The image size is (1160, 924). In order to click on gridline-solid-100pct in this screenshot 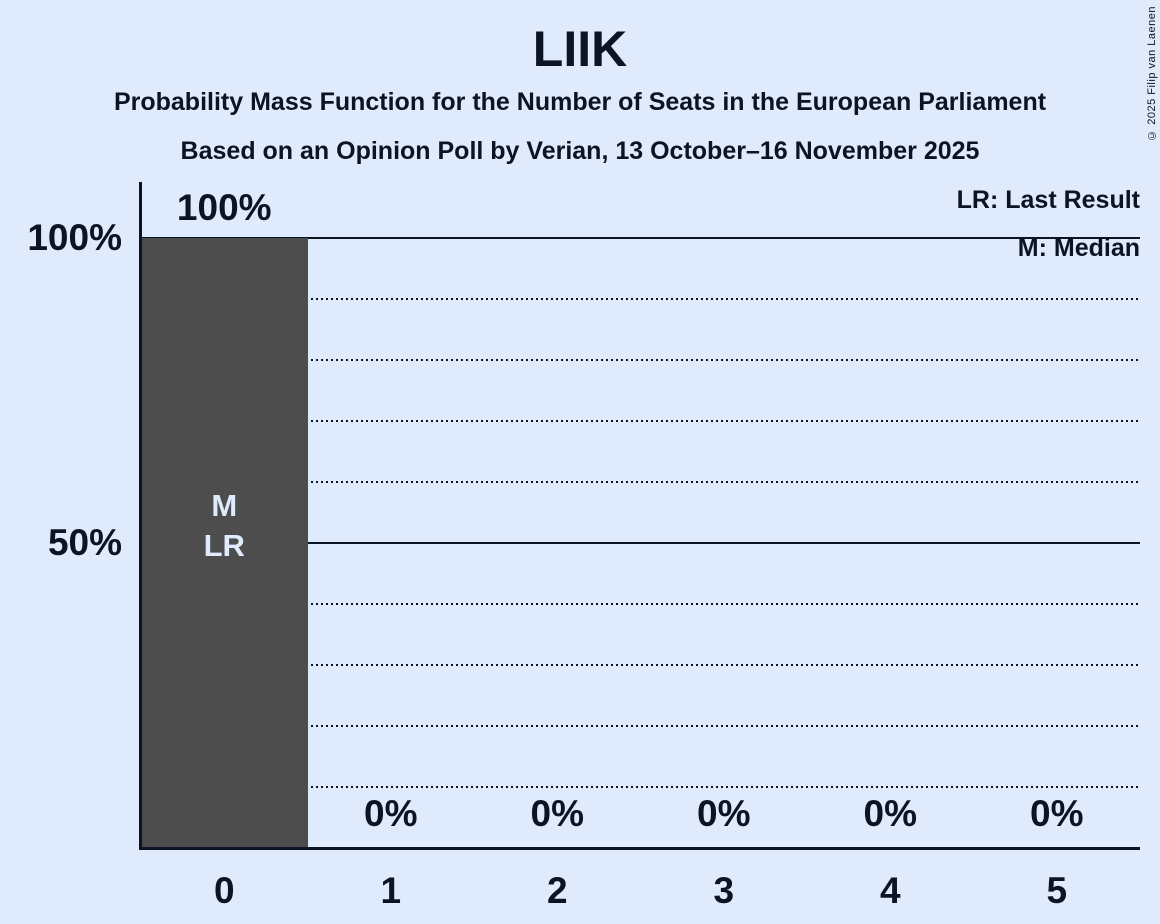, I will do `click(640, 237)`.